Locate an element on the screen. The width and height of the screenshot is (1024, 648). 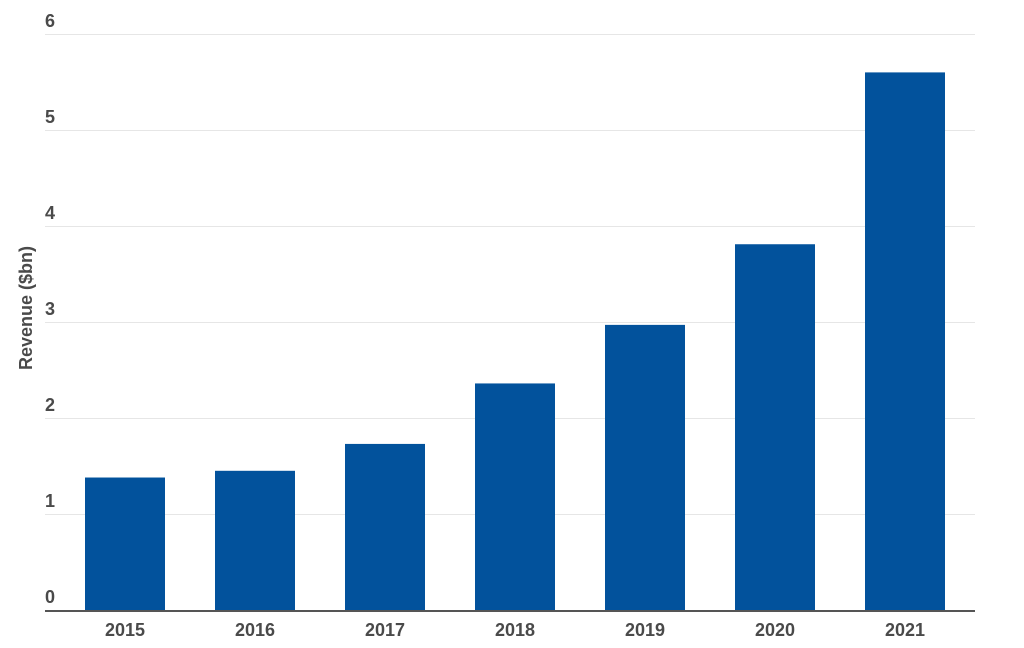
x-tick-label: 2016 is located at coordinates (255, 630).